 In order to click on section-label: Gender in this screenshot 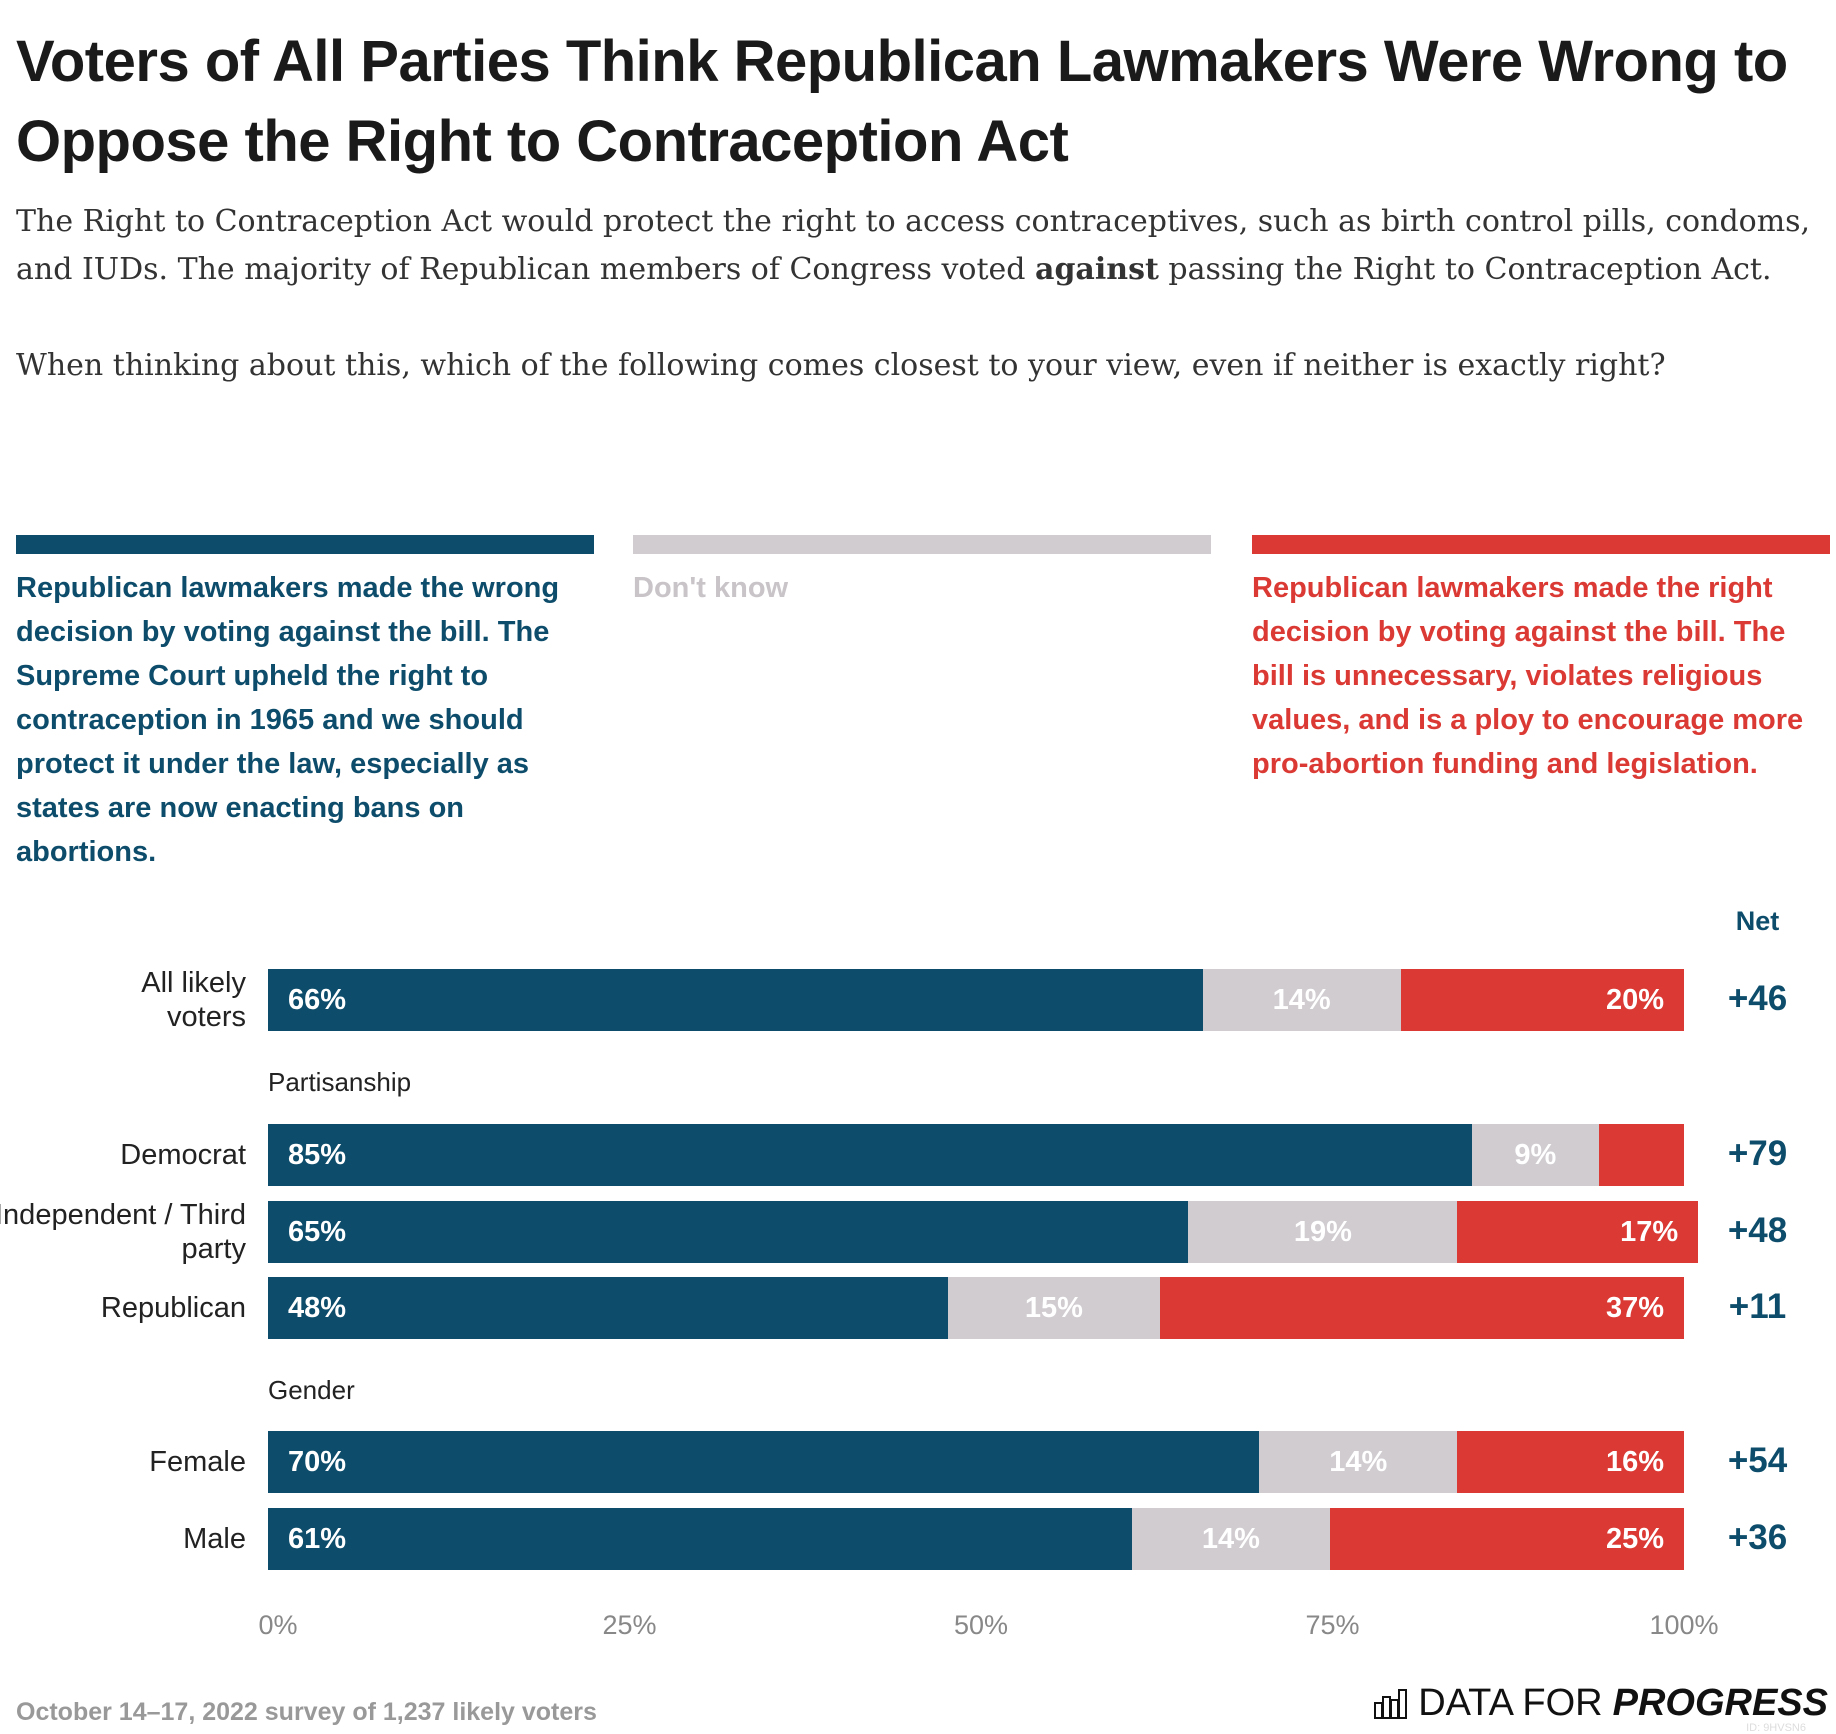, I will do `click(311, 1390)`.